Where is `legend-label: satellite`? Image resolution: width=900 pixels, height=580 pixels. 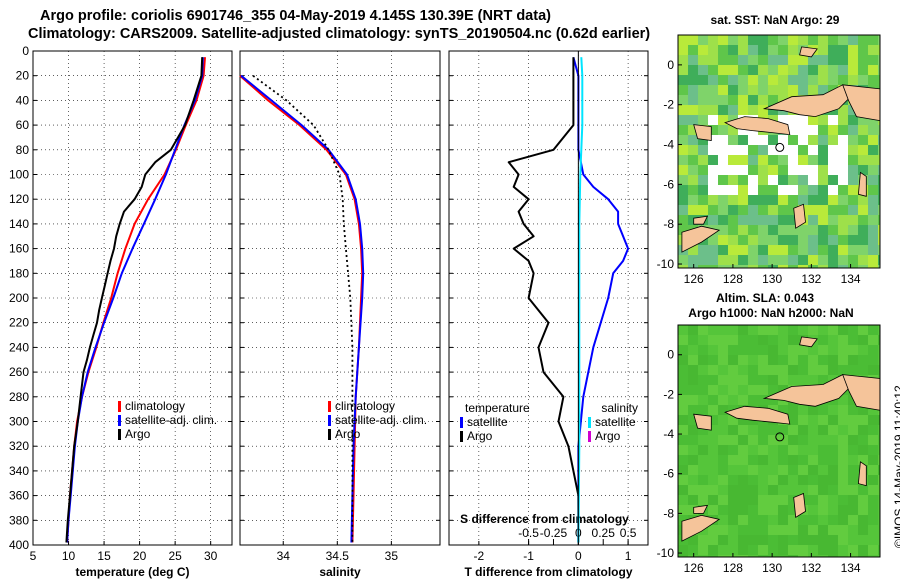
legend-label: satellite is located at coordinates (615, 422).